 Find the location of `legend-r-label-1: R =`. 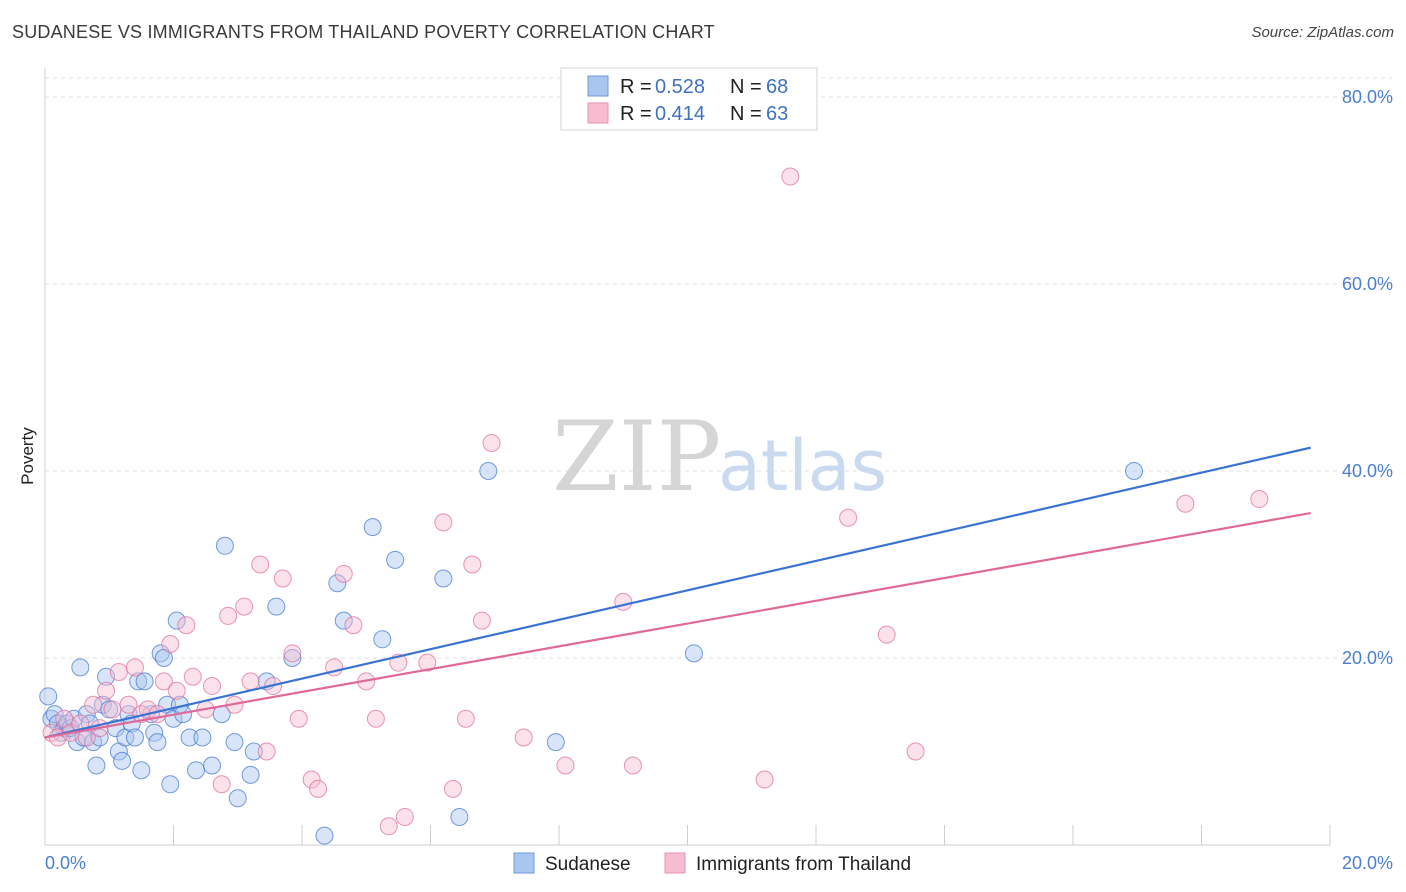

legend-r-label-1: R = is located at coordinates (636, 87).